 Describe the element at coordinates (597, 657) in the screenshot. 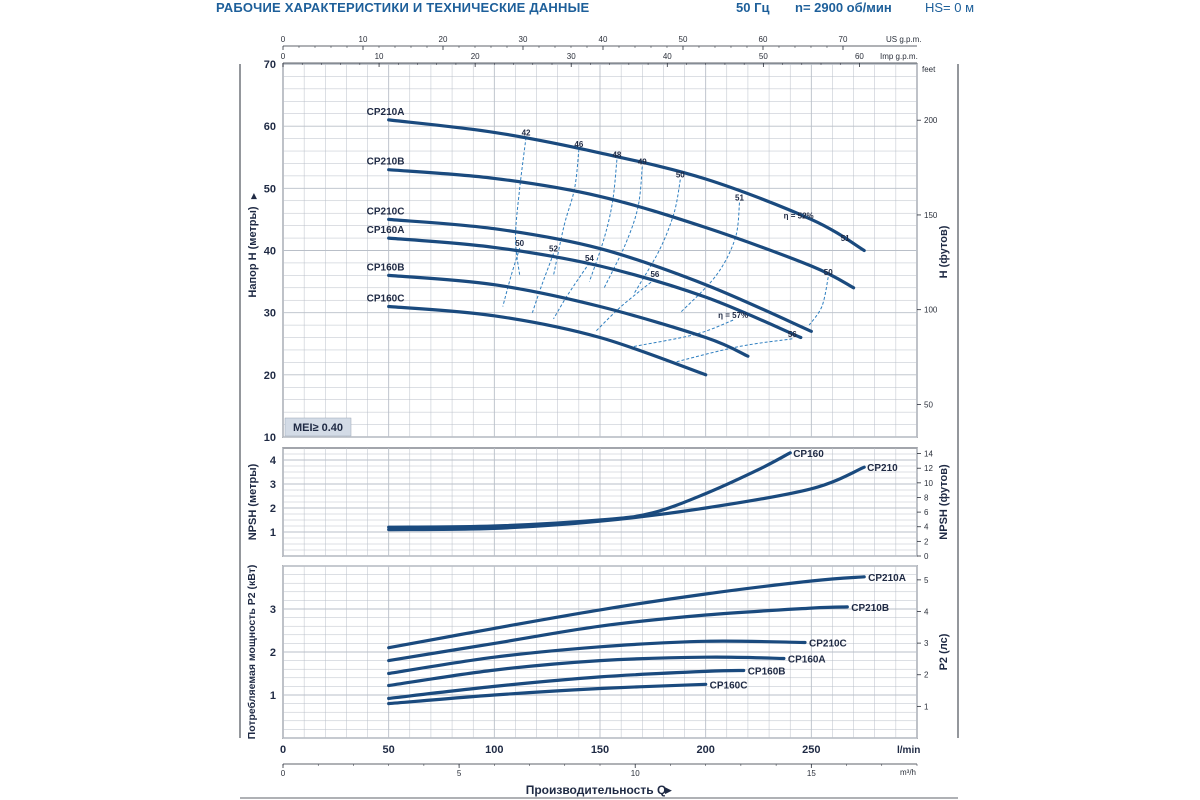

I see `series-line-cp210c` at that location.